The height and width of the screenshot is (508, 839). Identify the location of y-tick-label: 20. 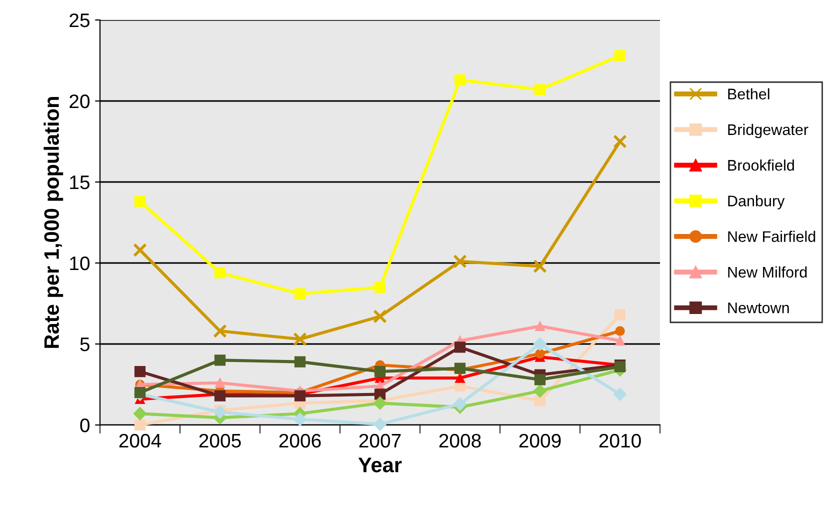
(80, 101).